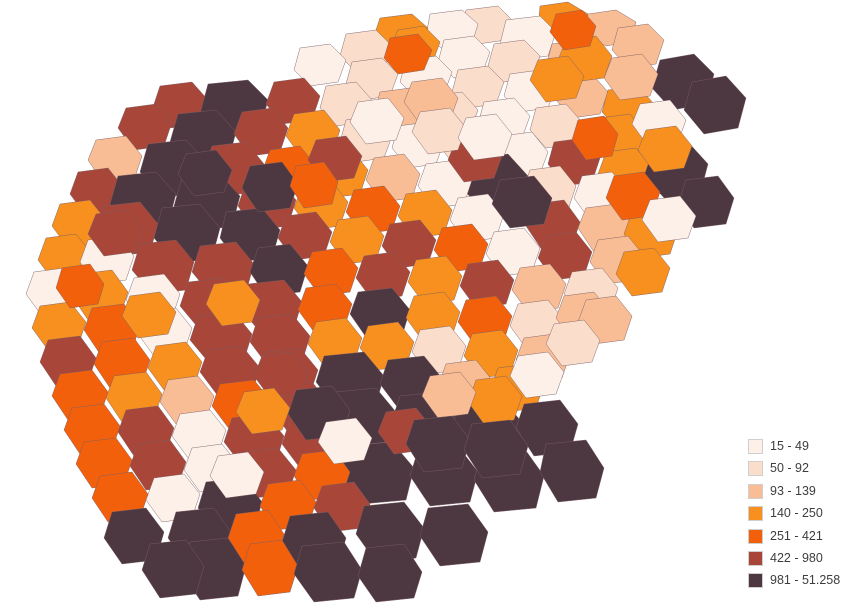 Image resolution: width=864 pixels, height=606 pixels. I want to click on legend-row: 251 - 421, so click(806, 536).